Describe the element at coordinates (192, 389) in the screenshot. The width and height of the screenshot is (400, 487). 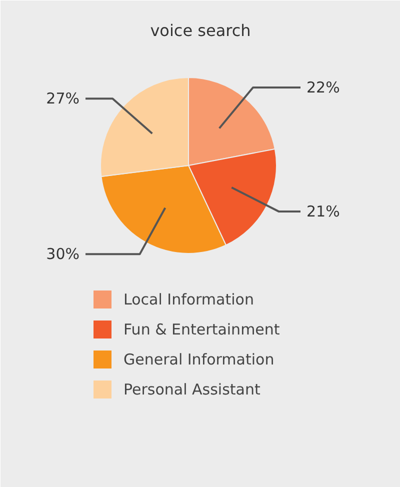
I see `legend-label: Personal Assistant` at that location.